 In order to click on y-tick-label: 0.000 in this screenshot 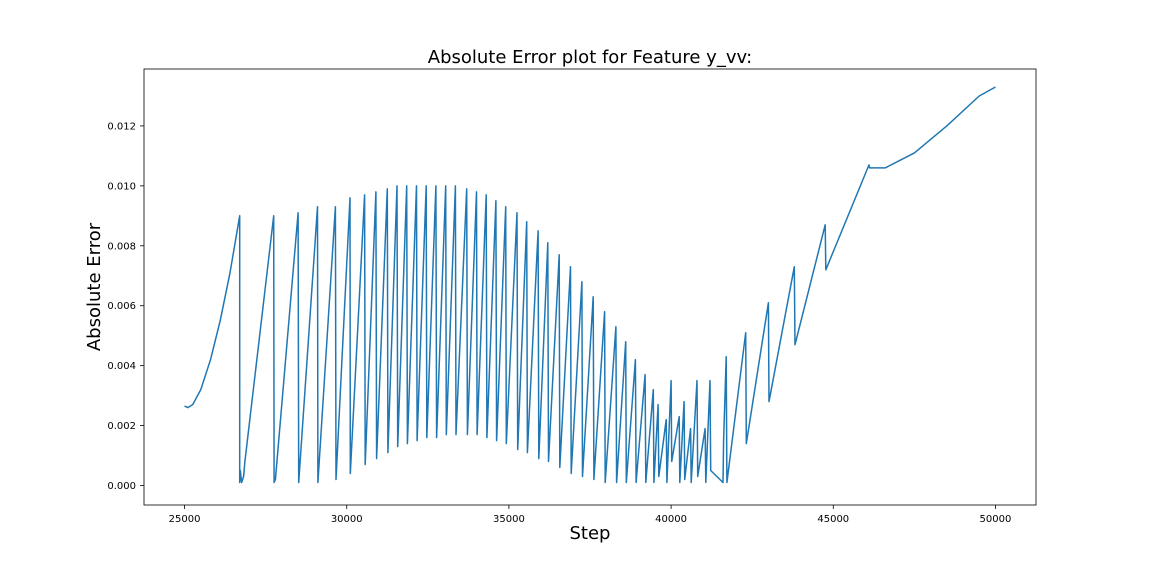, I will do `click(121, 486)`.